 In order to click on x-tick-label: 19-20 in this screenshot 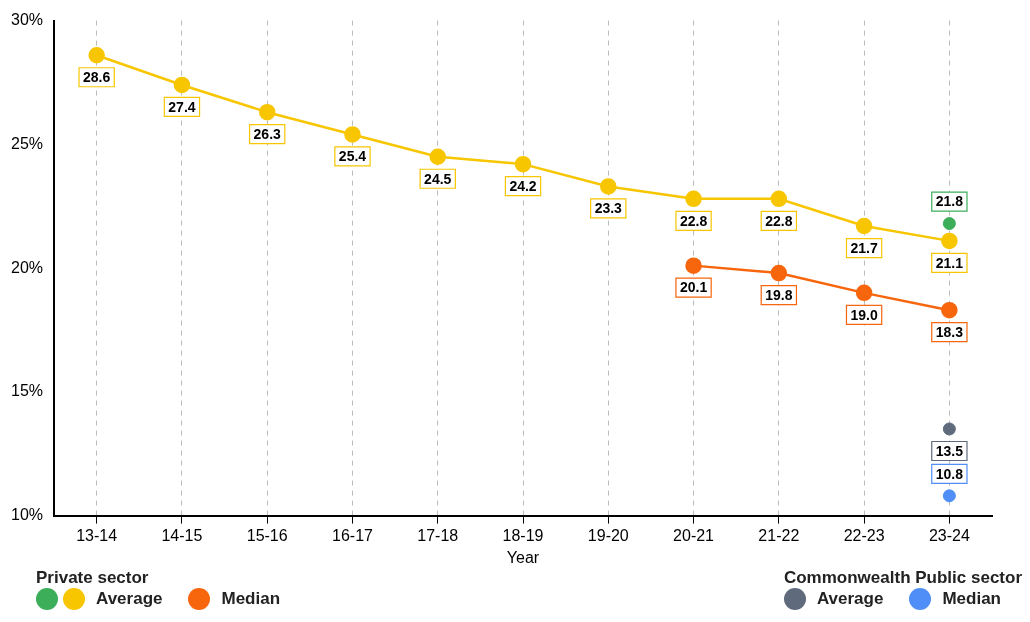, I will do `click(608, 535)`.